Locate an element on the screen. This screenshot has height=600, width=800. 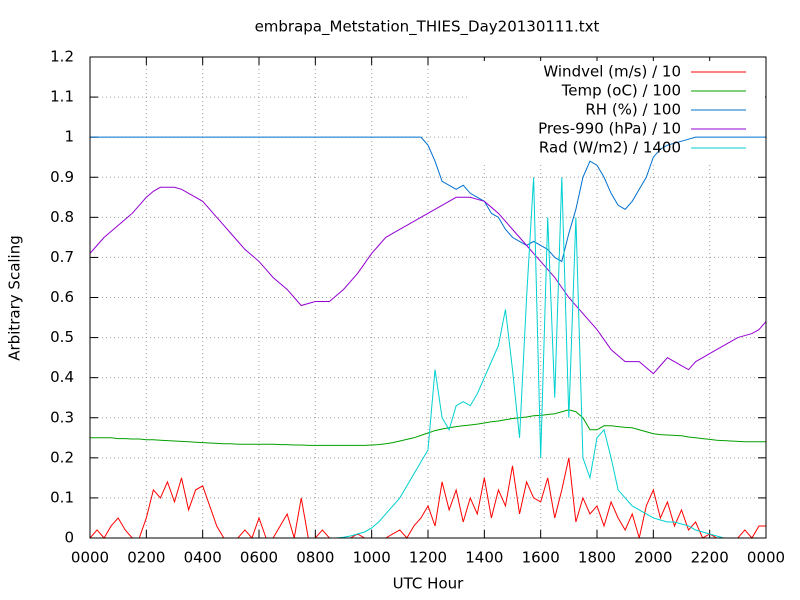
y-tick-label: 0.4 is located at coordinates (62, 377).